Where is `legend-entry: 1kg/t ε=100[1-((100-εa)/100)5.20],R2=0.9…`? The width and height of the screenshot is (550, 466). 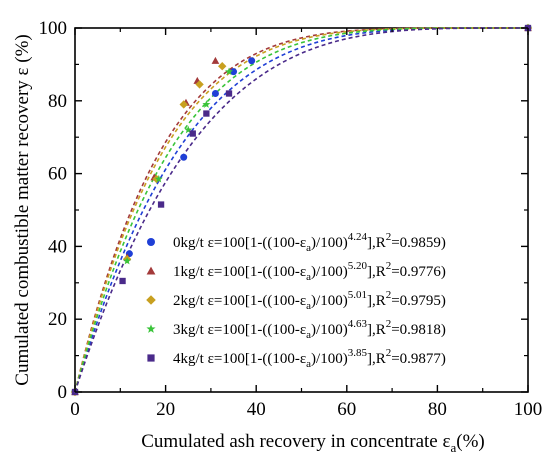
legend-entry: 1kg/t ε=100[1-((100-εa)/100)5.20],R2=0.9… is located at coordinates (309, 271).